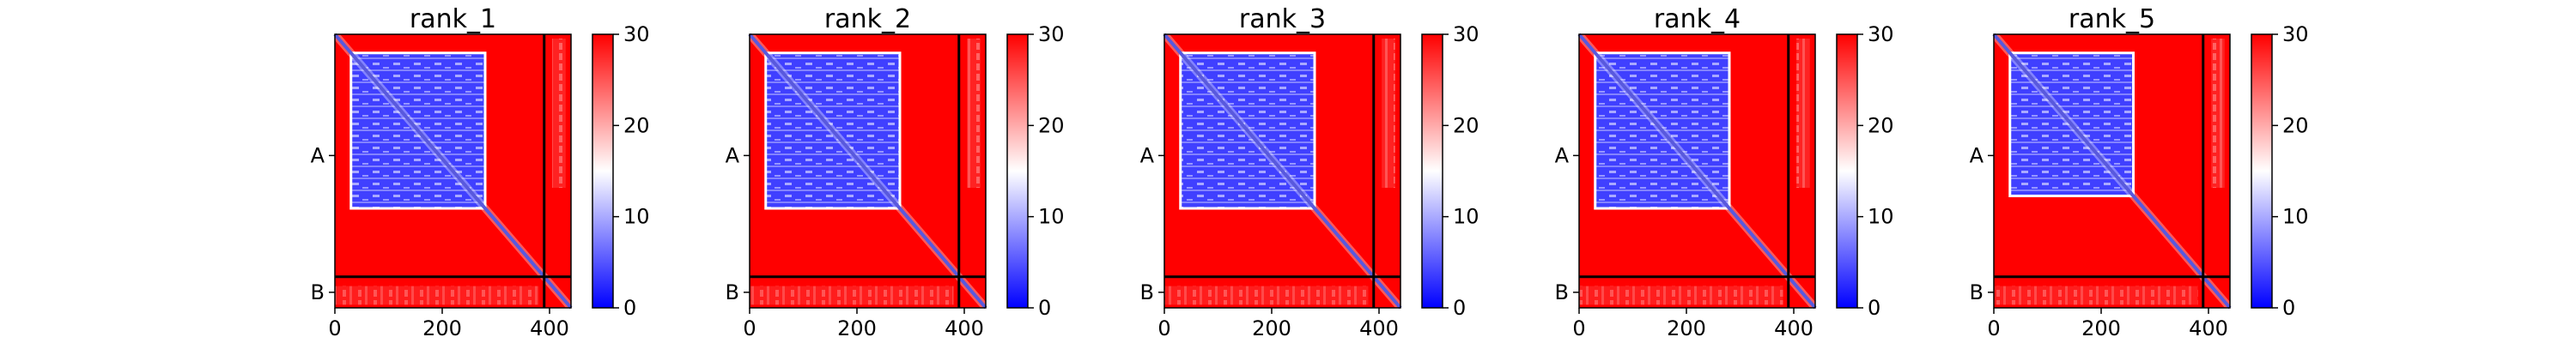 This screenshot has width=2576, height=343. Describe the element at coordinates (2112, 19) in the screenshot. I see `panel-title: rank_5` at that location.